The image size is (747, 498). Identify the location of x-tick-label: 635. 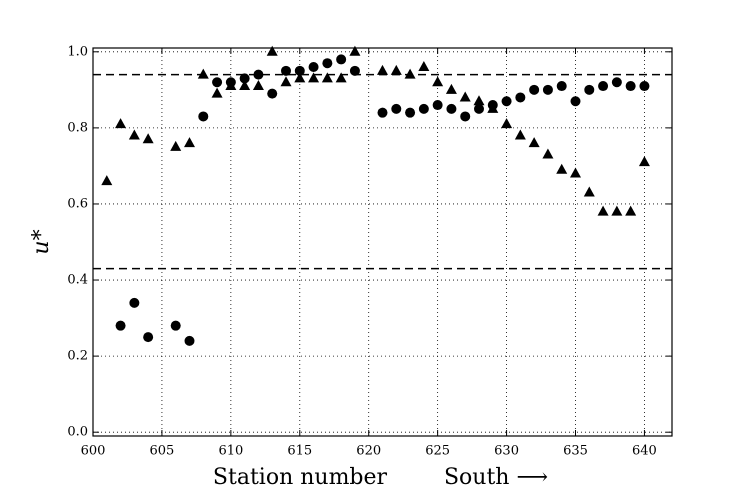
(575, 451).